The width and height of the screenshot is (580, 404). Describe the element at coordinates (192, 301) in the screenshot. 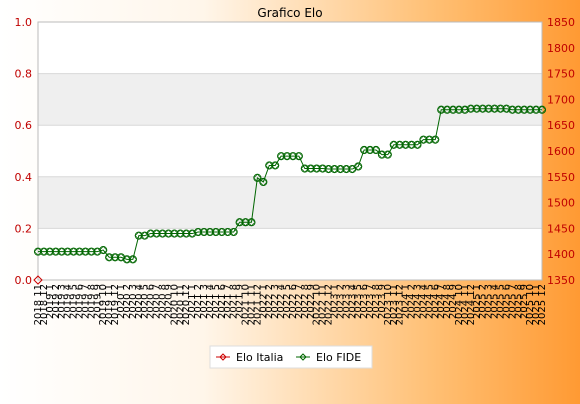

I see `x-tick-label: 2021 1` at that location.